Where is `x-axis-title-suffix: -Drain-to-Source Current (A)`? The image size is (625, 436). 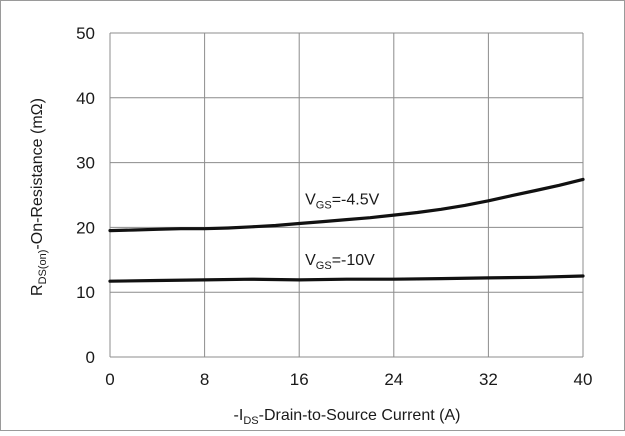
x-axis-title-suffix: -Drain-to-Source Current (A) is located at coordinates (360, 415).